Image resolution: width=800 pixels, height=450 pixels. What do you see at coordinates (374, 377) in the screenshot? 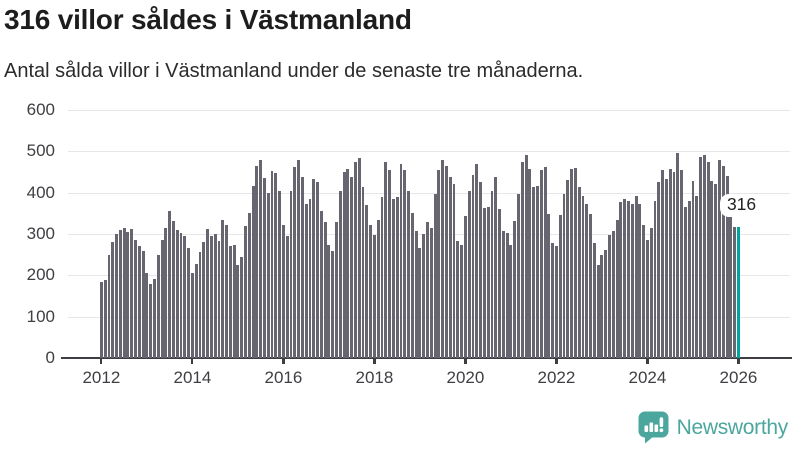
I see `x-tick-label: 2018` at bounding box center [374, 377].